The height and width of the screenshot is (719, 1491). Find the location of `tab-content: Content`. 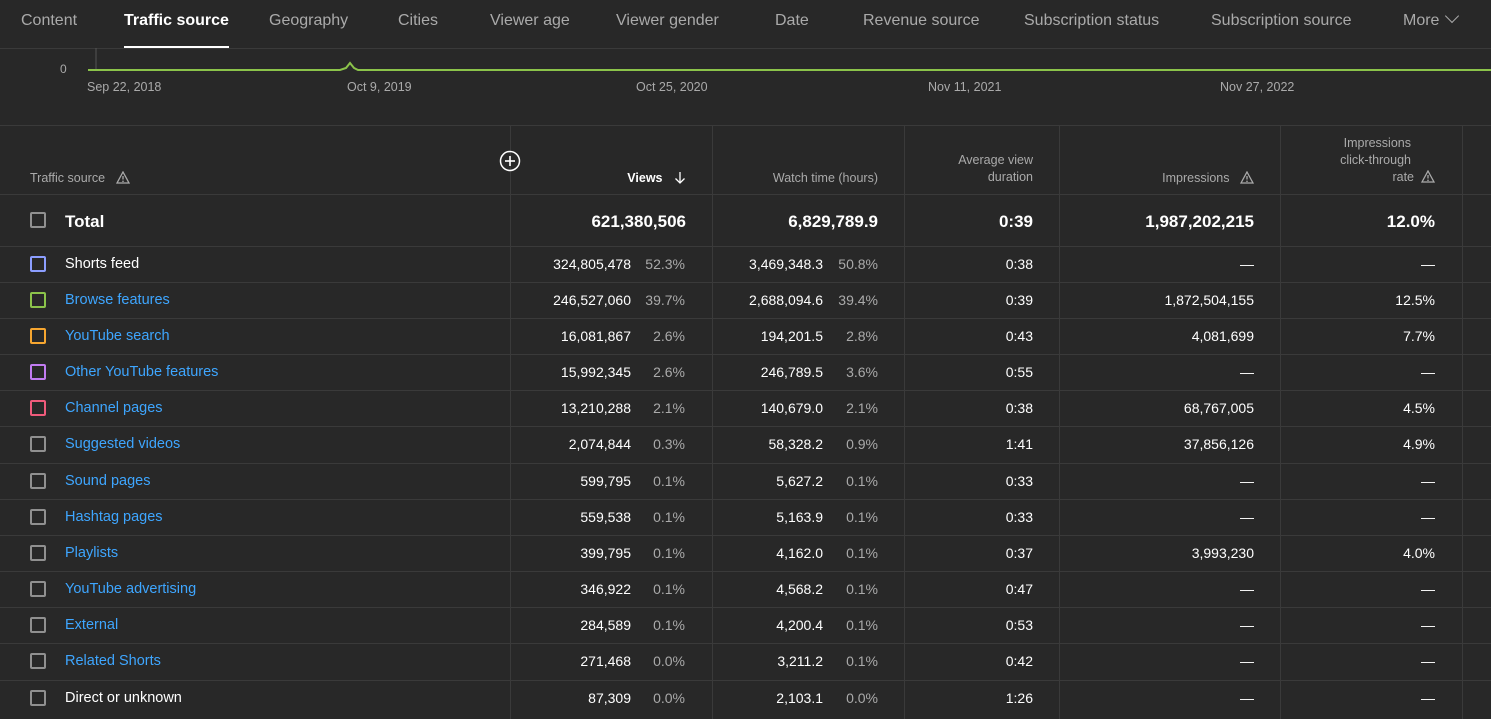

tab-content: Content is located at coordinates (49, 20).